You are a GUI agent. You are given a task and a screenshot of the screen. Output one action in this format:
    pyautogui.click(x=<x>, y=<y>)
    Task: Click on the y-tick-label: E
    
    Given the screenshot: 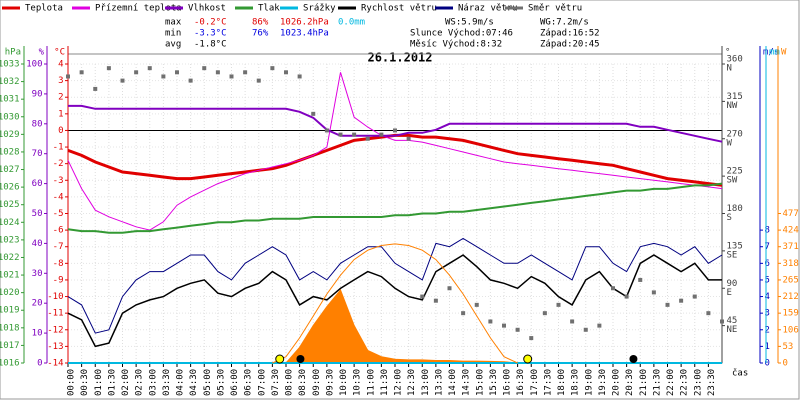 What is the action you would take?
    pyautogui.click(x=729, y=293)
    